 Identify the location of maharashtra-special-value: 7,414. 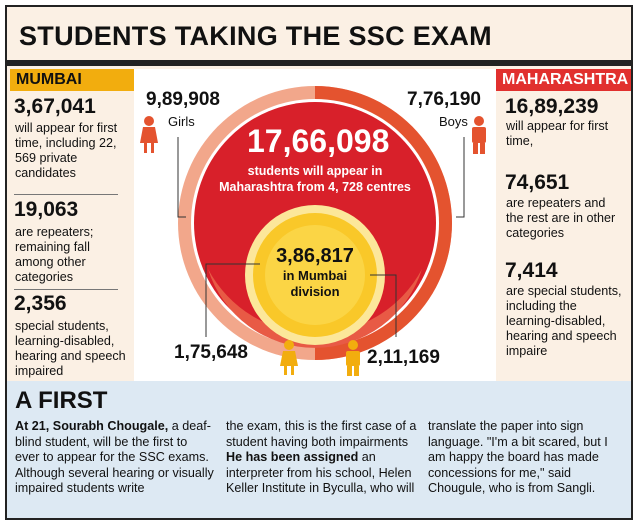
(531, 270).